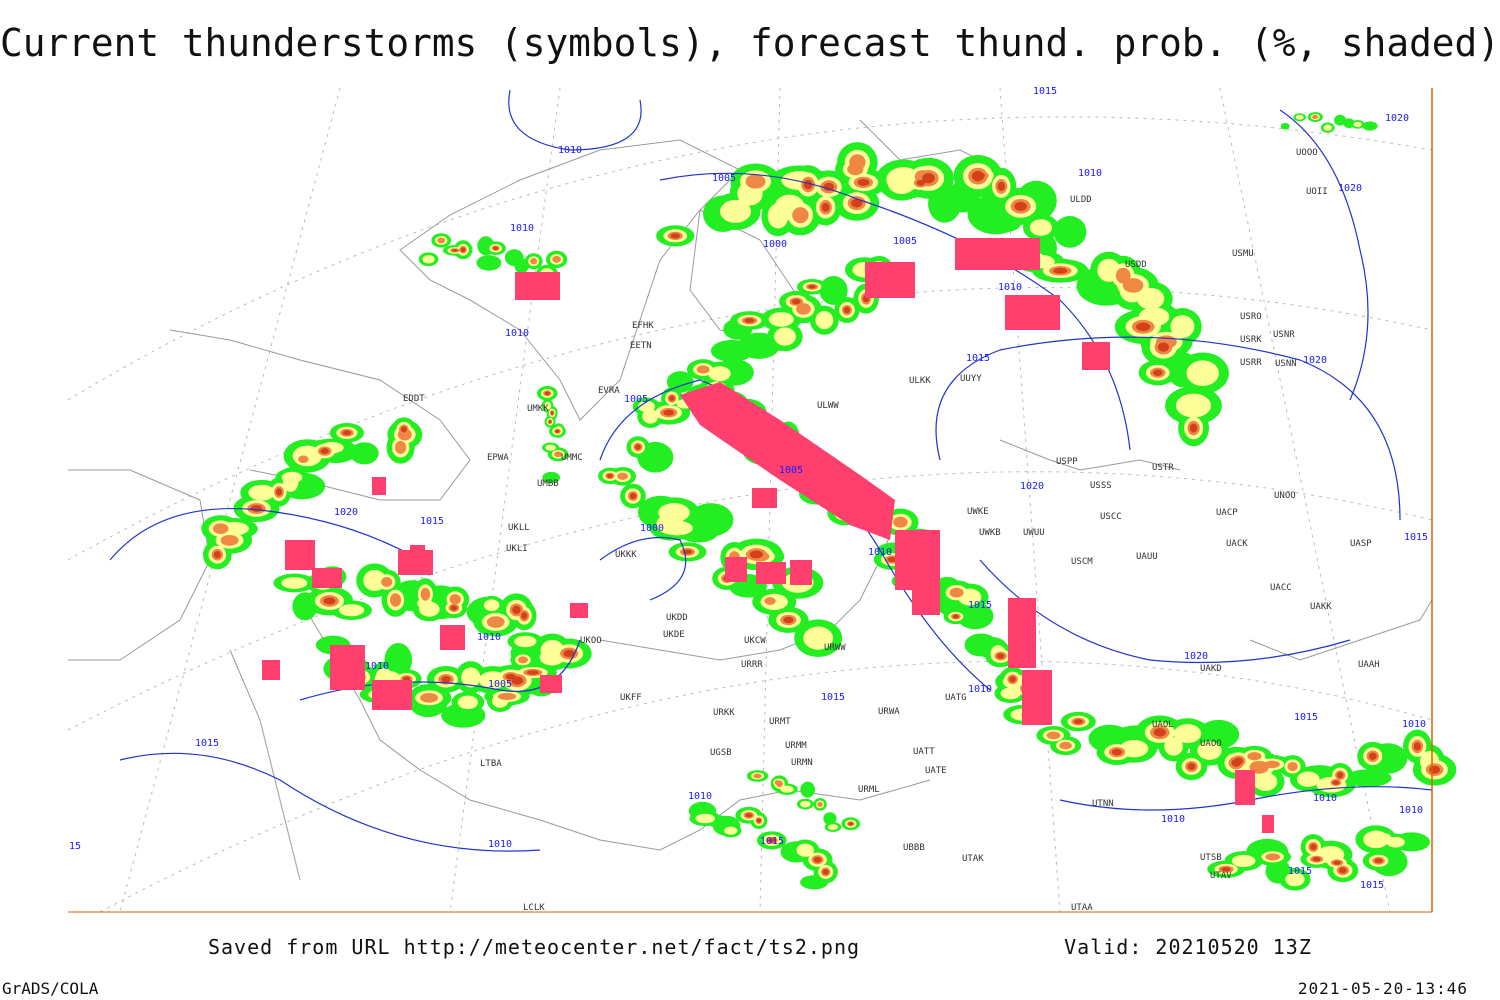 This screenshot has height=1000, width=1500. Describe the element at coordinates (978, 512) in the screenshot. I see `station-label: UWKE` at that location.